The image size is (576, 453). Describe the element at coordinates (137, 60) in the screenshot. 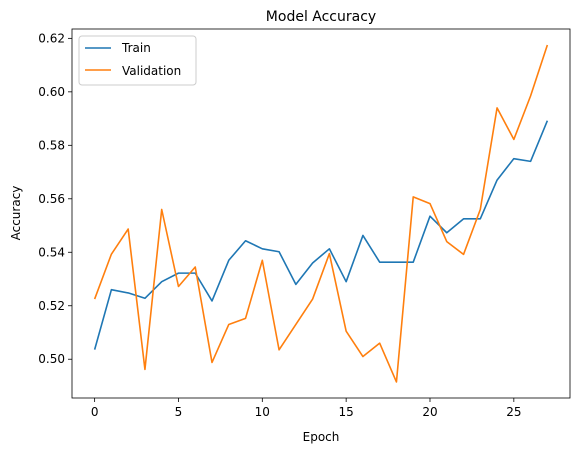

I see `legend: Train Validation` at that location.